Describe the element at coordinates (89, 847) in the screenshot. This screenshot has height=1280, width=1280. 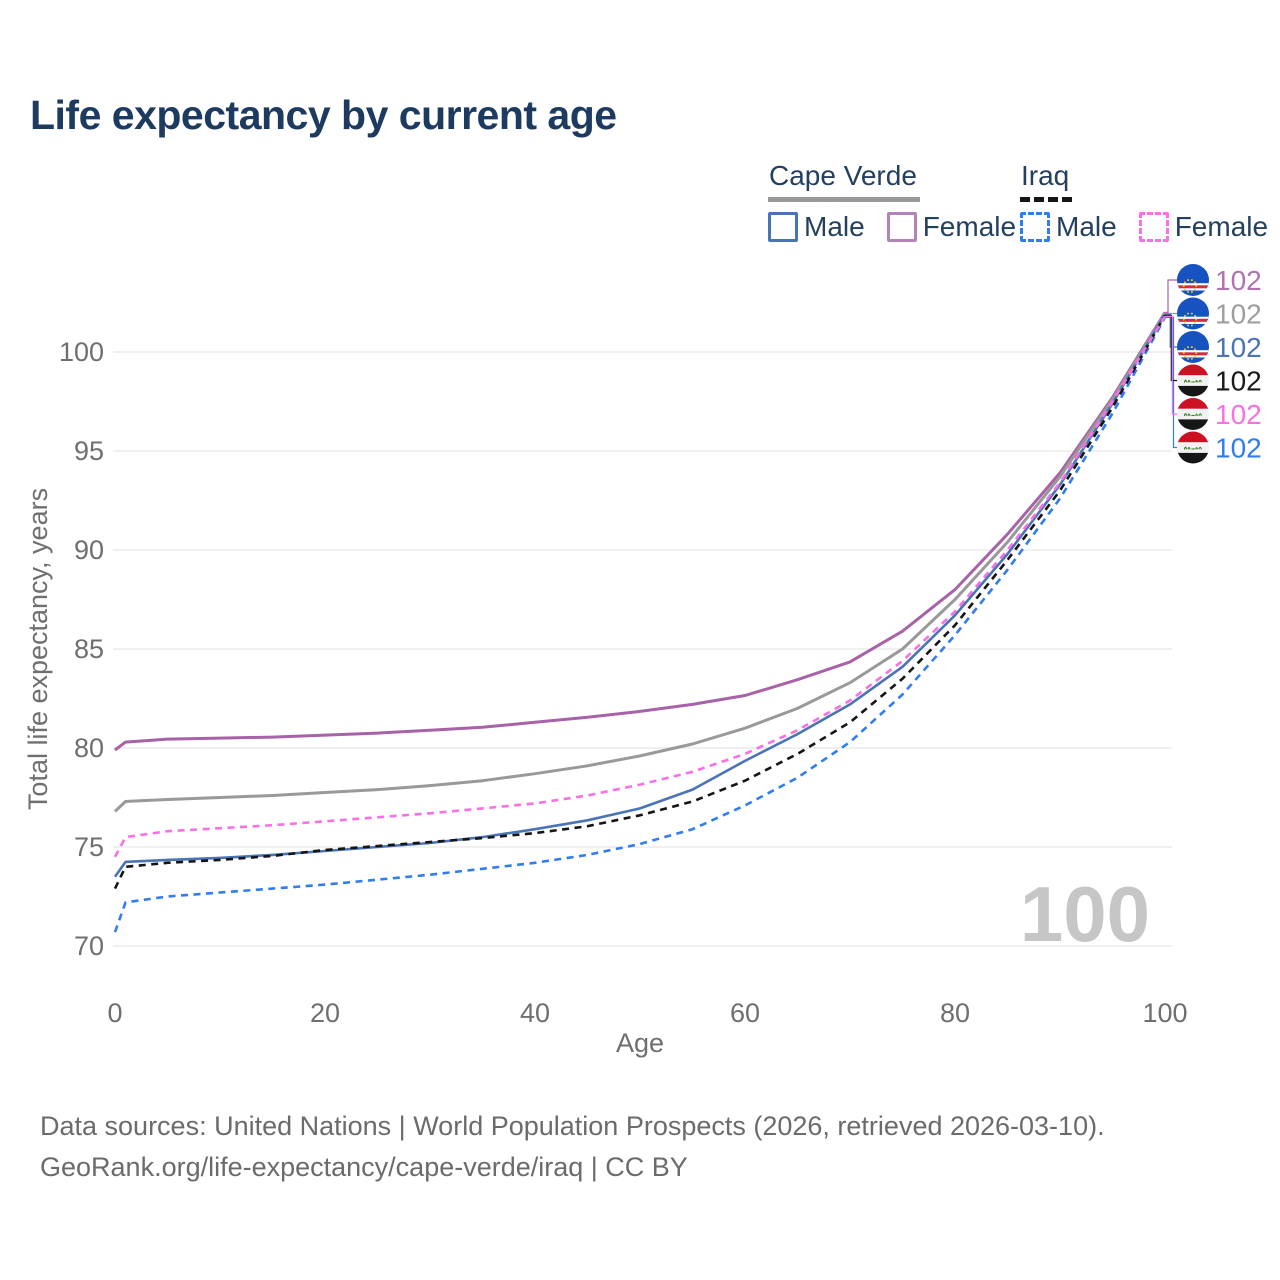
I see `y-tick-label-75: 75` at that location.